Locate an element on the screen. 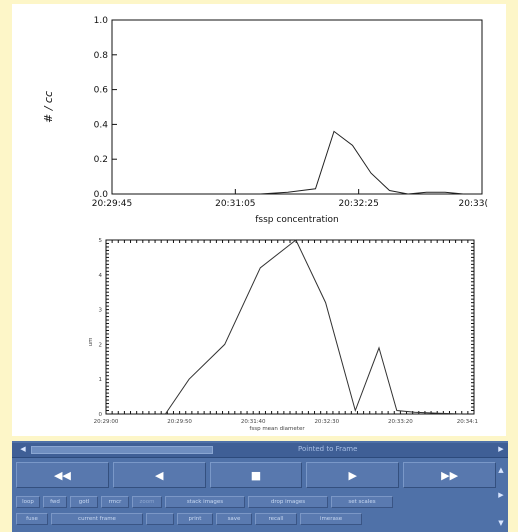 Image resolution: width=518 pixels, height=532 pixels. scroll-thumb is located at coordinates (122, 450).